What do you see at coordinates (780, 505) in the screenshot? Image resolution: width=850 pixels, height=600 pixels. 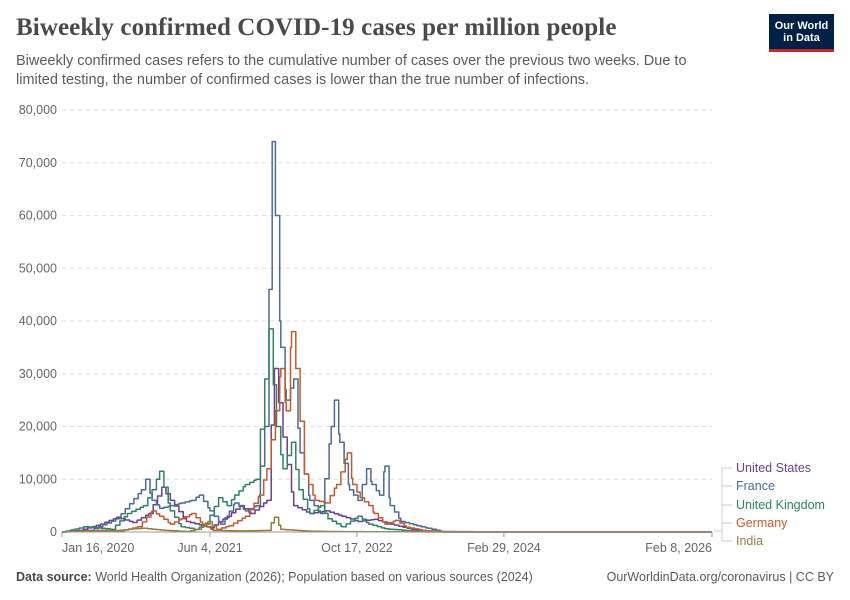 I see `legend-entry-united-kingdom: United Kingdom` at bounding box center [780, 505].